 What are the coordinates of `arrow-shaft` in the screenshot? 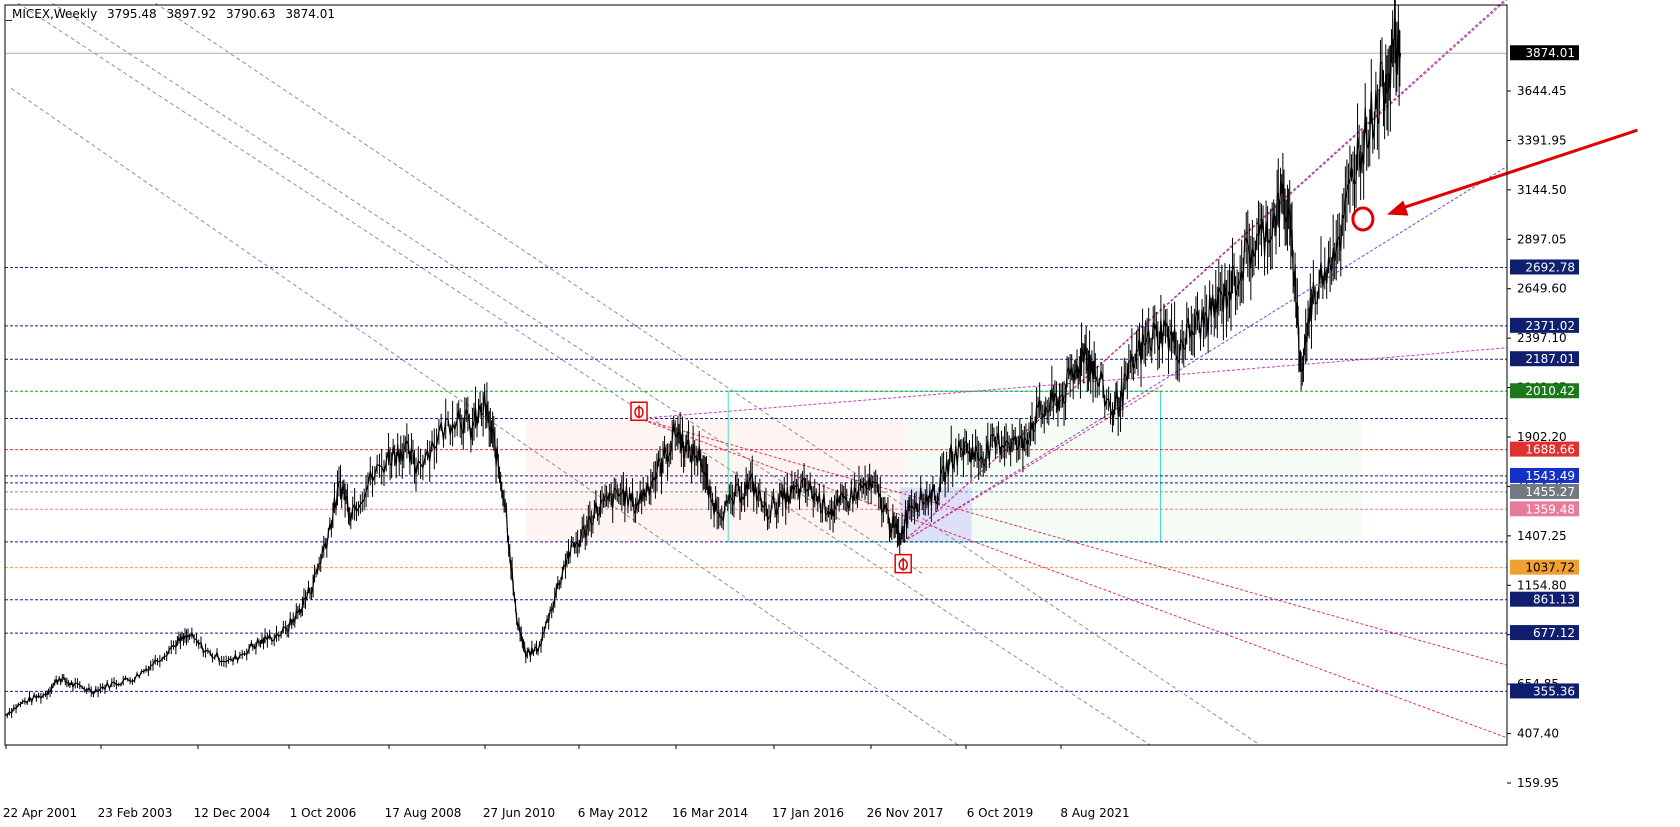 It's located at (1519, 169).